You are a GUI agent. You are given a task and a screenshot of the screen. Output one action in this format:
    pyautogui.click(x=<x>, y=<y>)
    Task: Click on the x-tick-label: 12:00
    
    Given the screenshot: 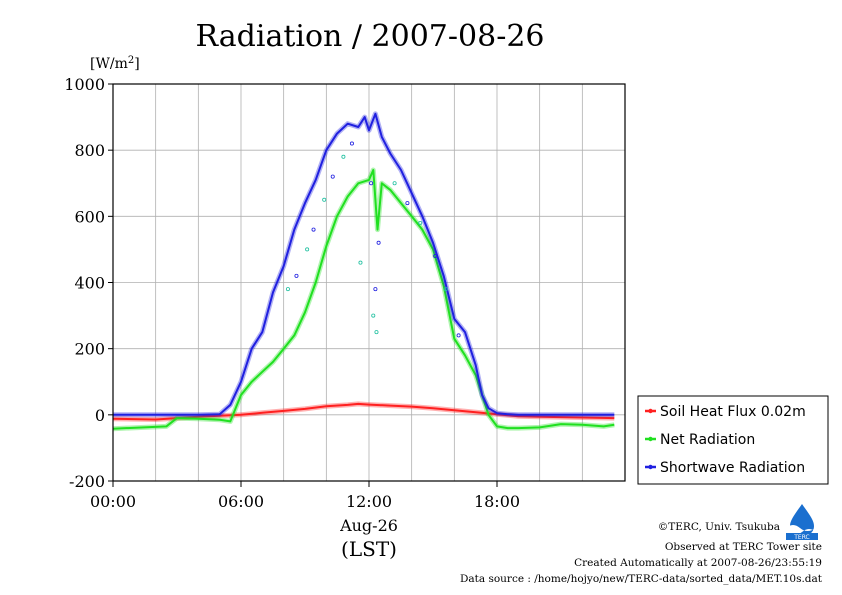 What is the action you would take?
    pyautogui.click(x=369, y=501)
    